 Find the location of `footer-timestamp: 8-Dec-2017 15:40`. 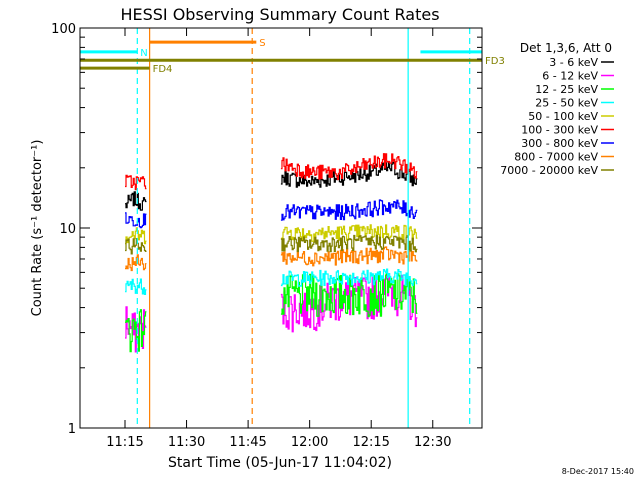

footer-timestamp: 8-Dec-2017 15:40 is located at coordinates (598, 471).